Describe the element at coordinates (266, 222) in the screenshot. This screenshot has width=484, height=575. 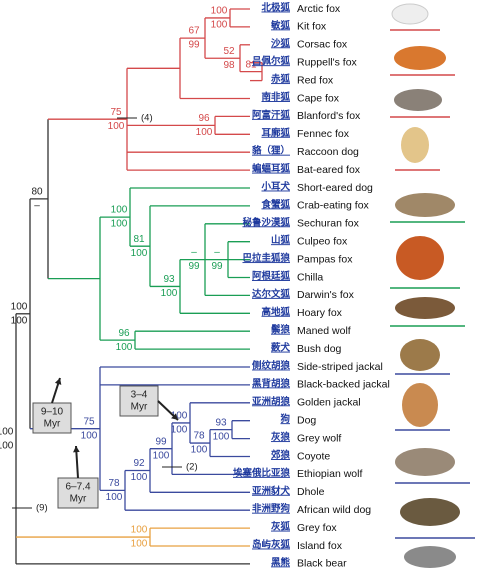
I see `species-chinese-name: 秘鲁沙漠狐` at that location.